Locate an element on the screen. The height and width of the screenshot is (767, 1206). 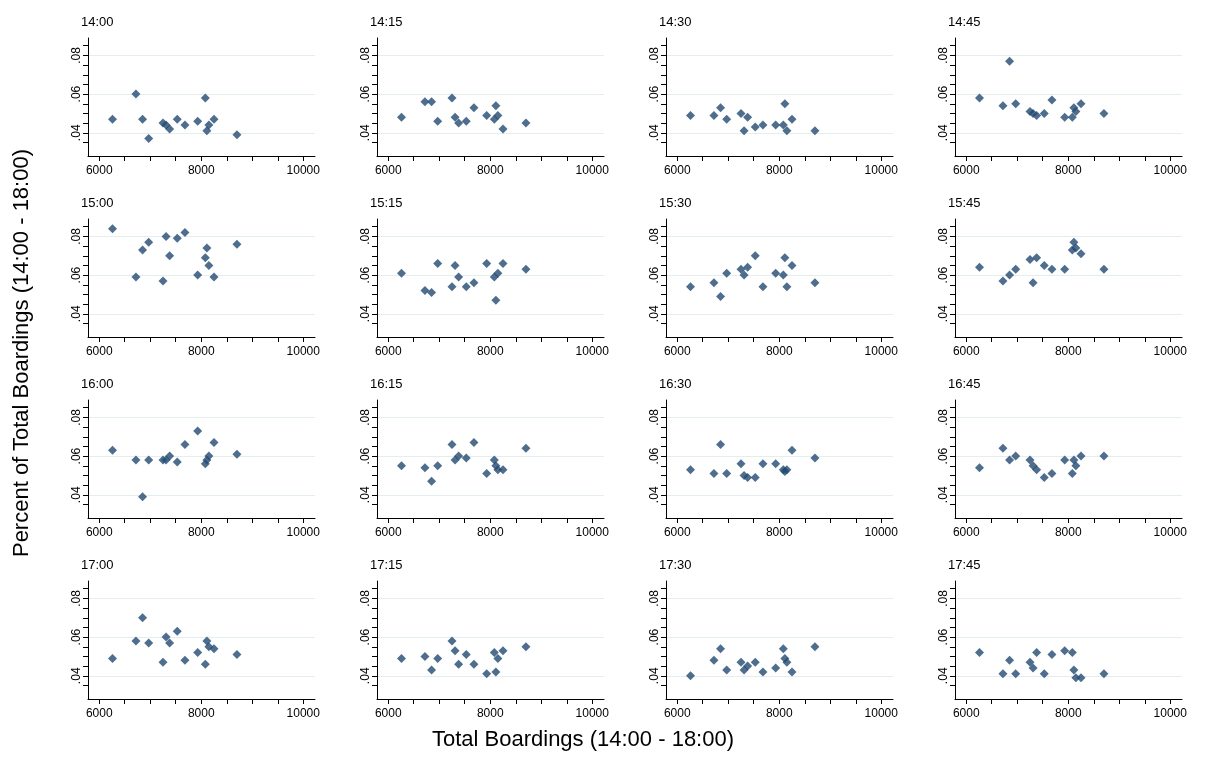
chart-title: 17:45 is located at coordinates (964, 564).